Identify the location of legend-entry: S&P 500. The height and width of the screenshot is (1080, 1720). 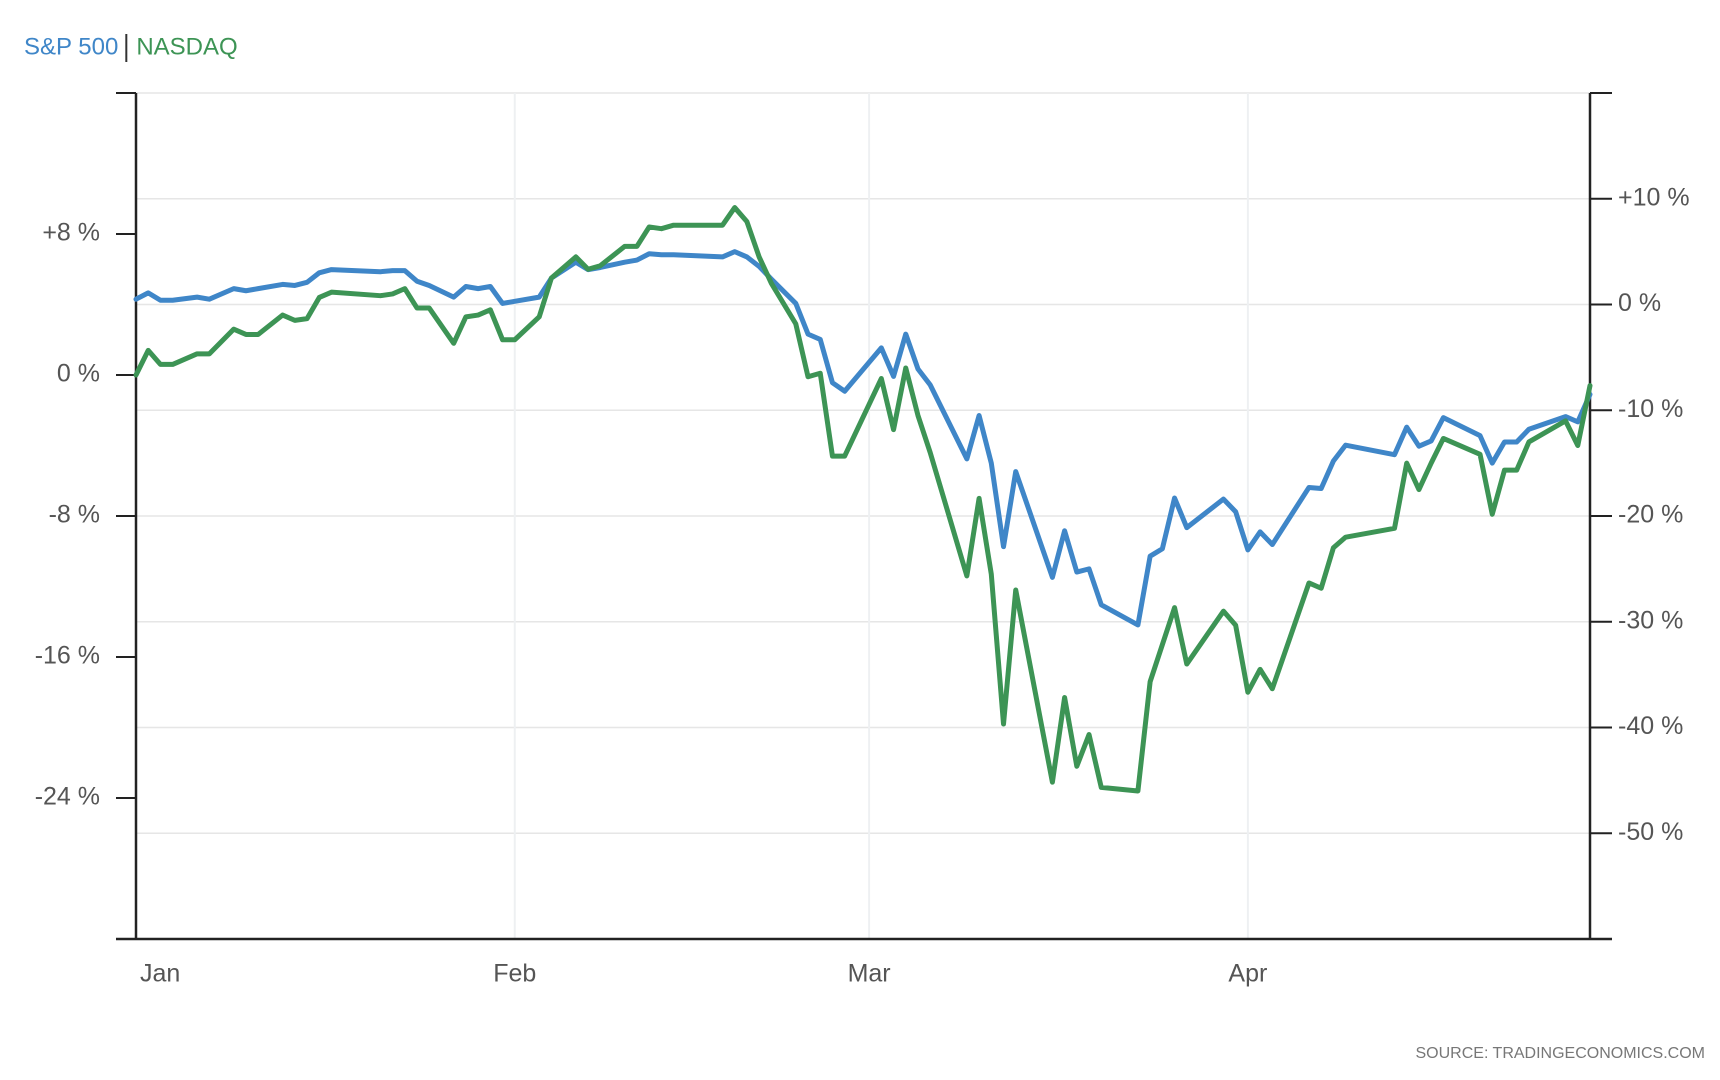
(71, 46).